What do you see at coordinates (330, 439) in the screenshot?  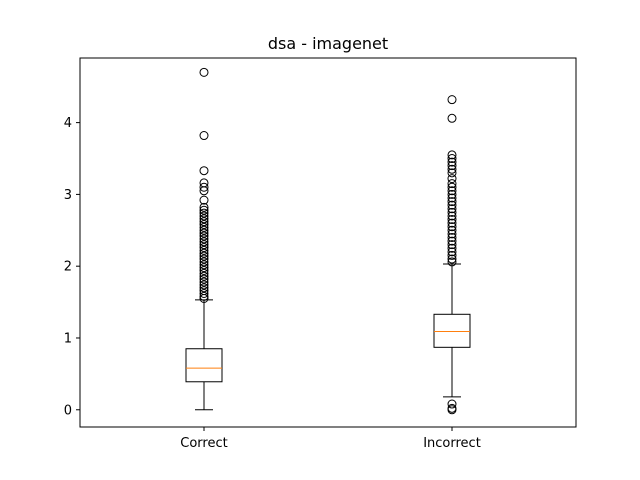 I see `x-axis: Correct Incorrect` at bounding box center [330, 439].